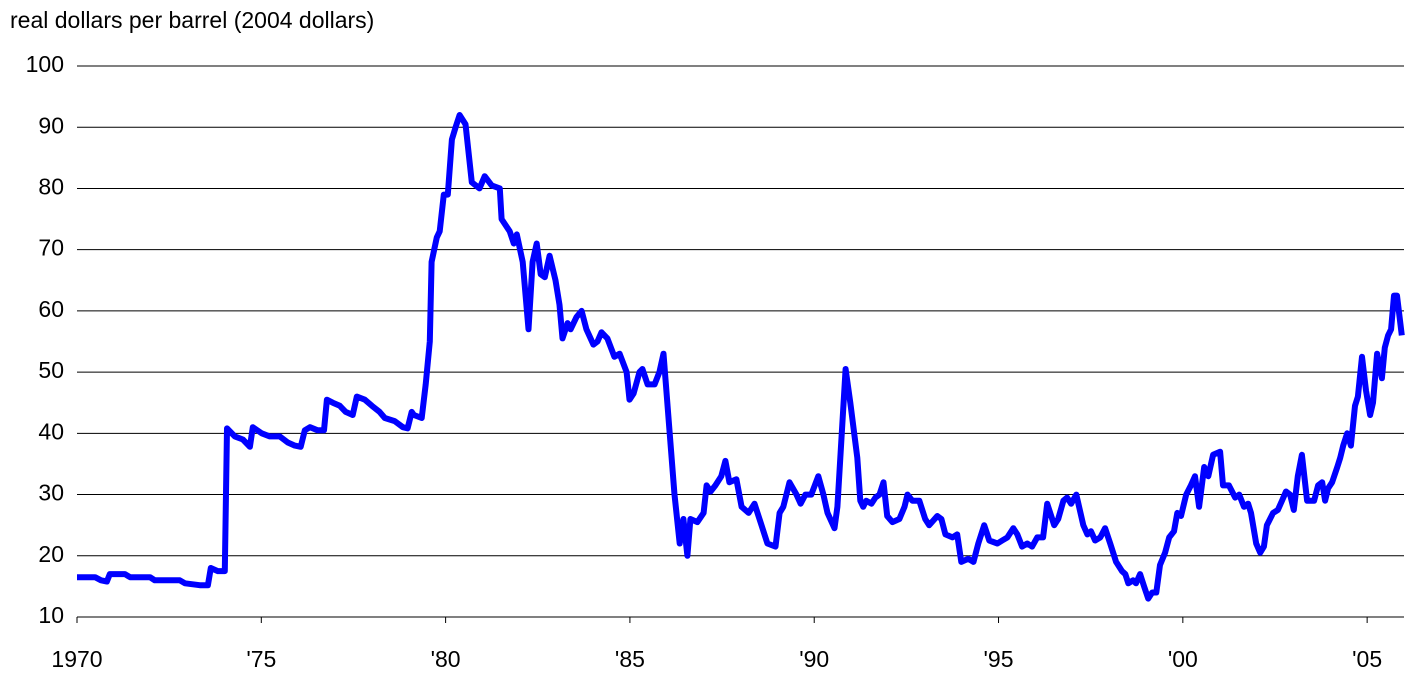 Image resolution: width=1405 pixels, height=674 pixels. Describe the element at coordinates (446, 659) in the screenshot. I see `x-tick-label: '80` at that location.